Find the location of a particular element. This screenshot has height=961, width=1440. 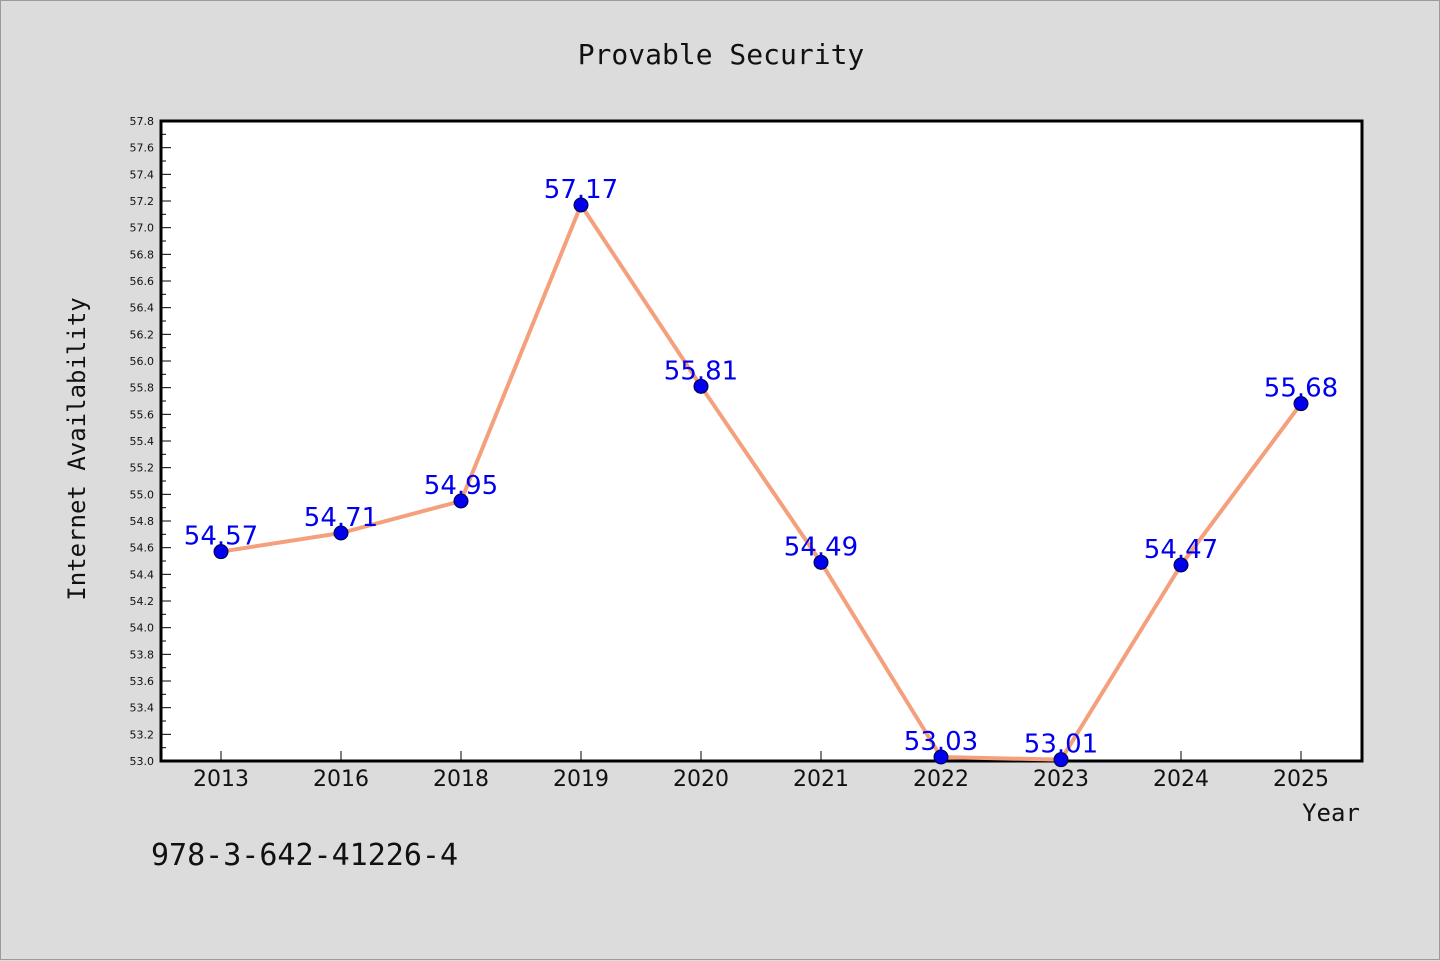

y-tick-label: 53.6 is located at coordinates (142, 681).